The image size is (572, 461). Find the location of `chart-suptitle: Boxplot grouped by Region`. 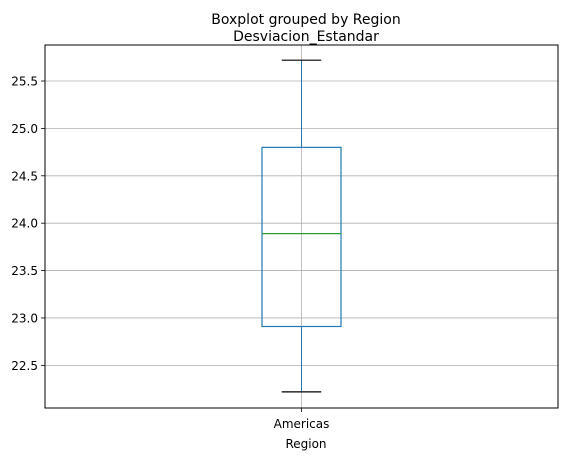

chart-suptitle: Boxplot grouped by Region is located at coordinates (305, 20).